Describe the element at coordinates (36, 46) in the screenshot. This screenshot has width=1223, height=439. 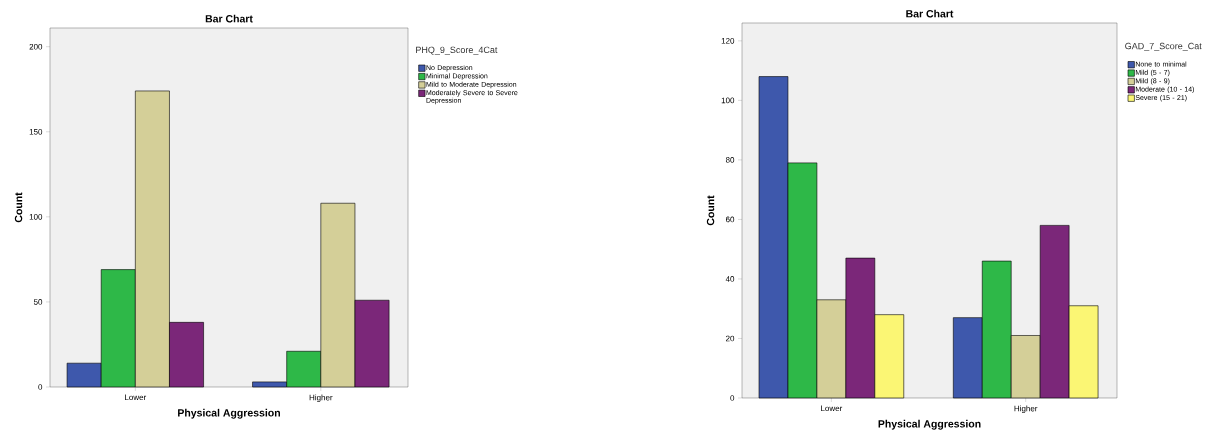
I see `y-tick-label: 200` at that location.